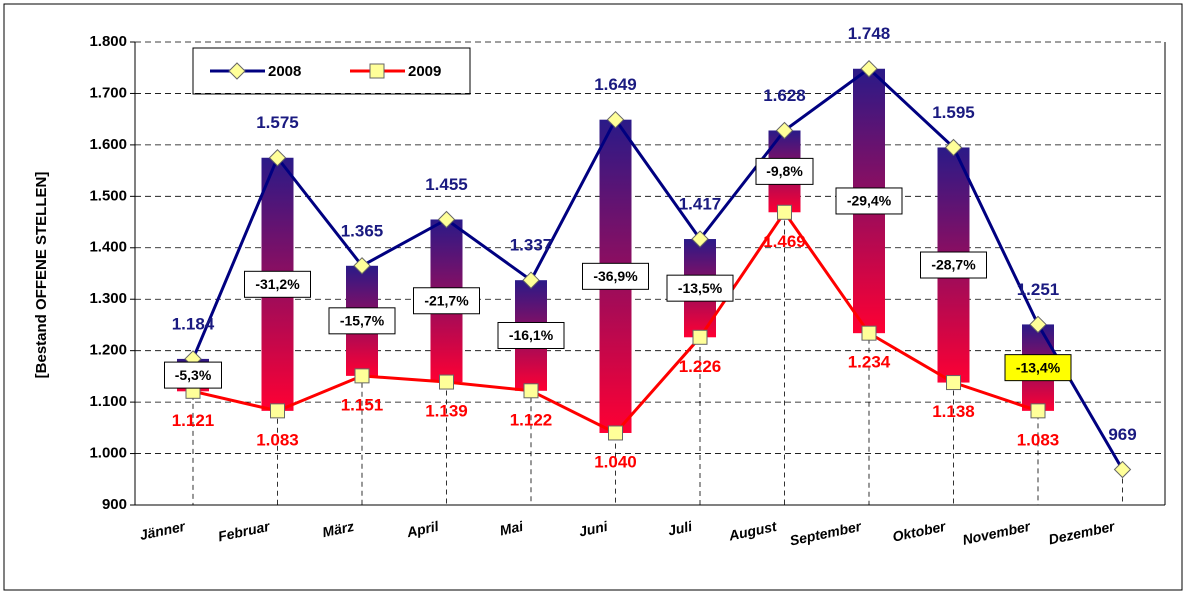 This screenshot has width=1187, height=599. Describe the element at coordinates (446, 411) in the screenshot. I see `data-label: 1.139` at that location.